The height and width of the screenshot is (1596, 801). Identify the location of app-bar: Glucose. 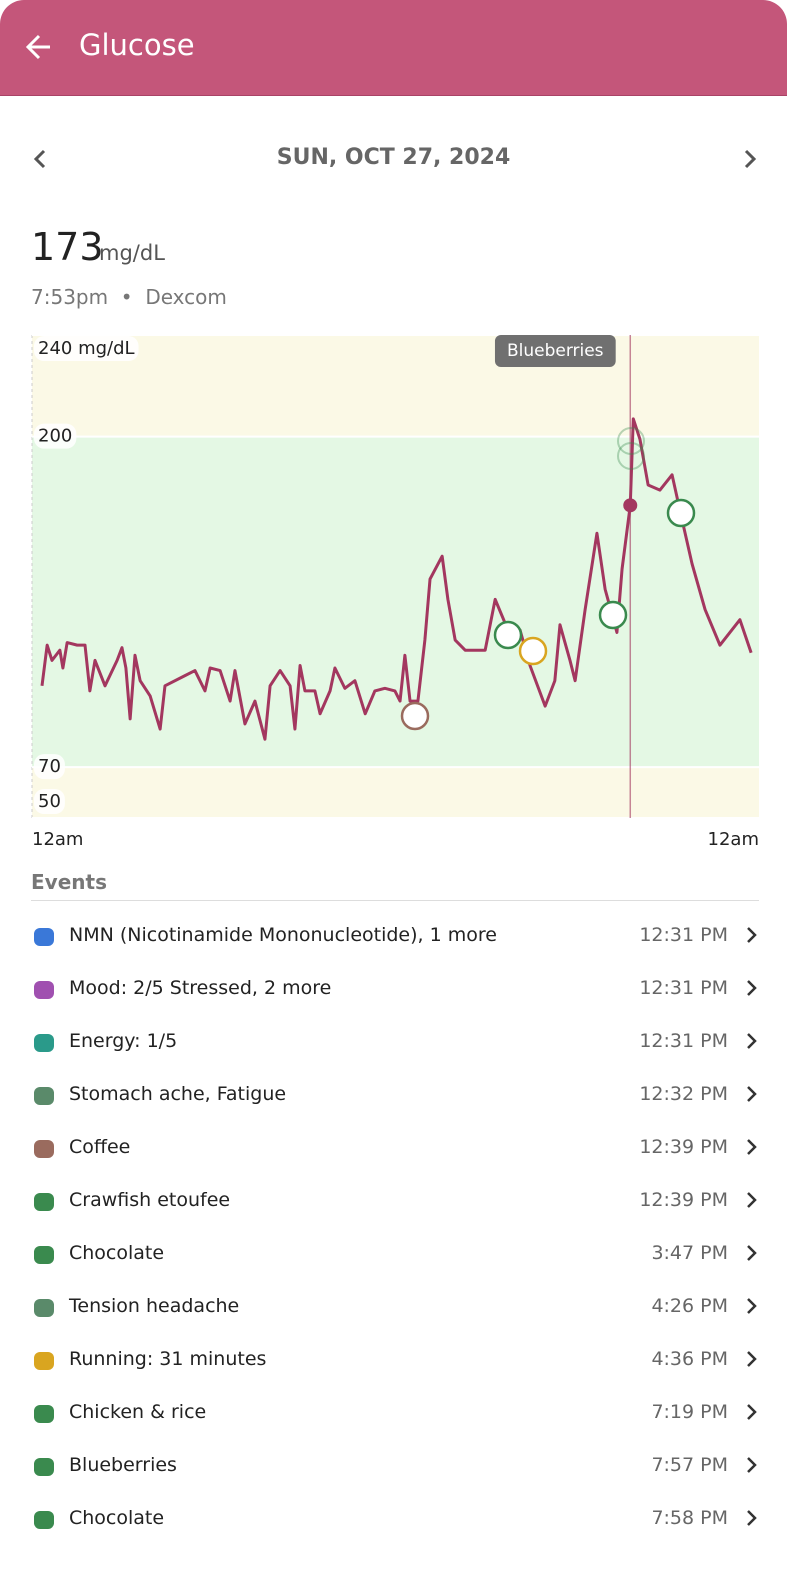
(393, 48).